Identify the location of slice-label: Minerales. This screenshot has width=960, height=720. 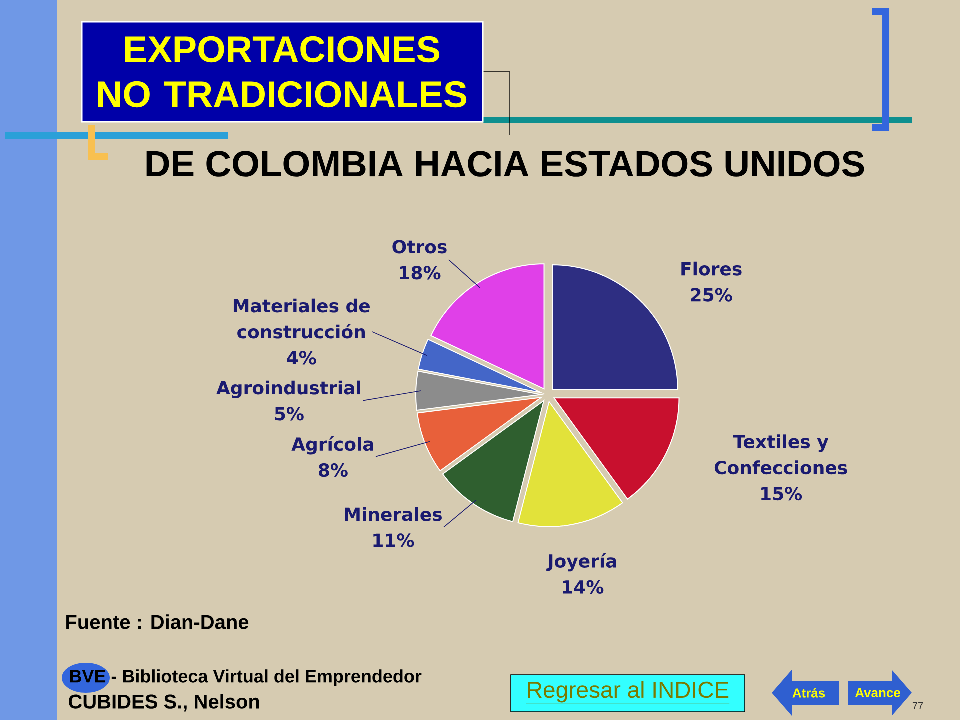
(393, 514).